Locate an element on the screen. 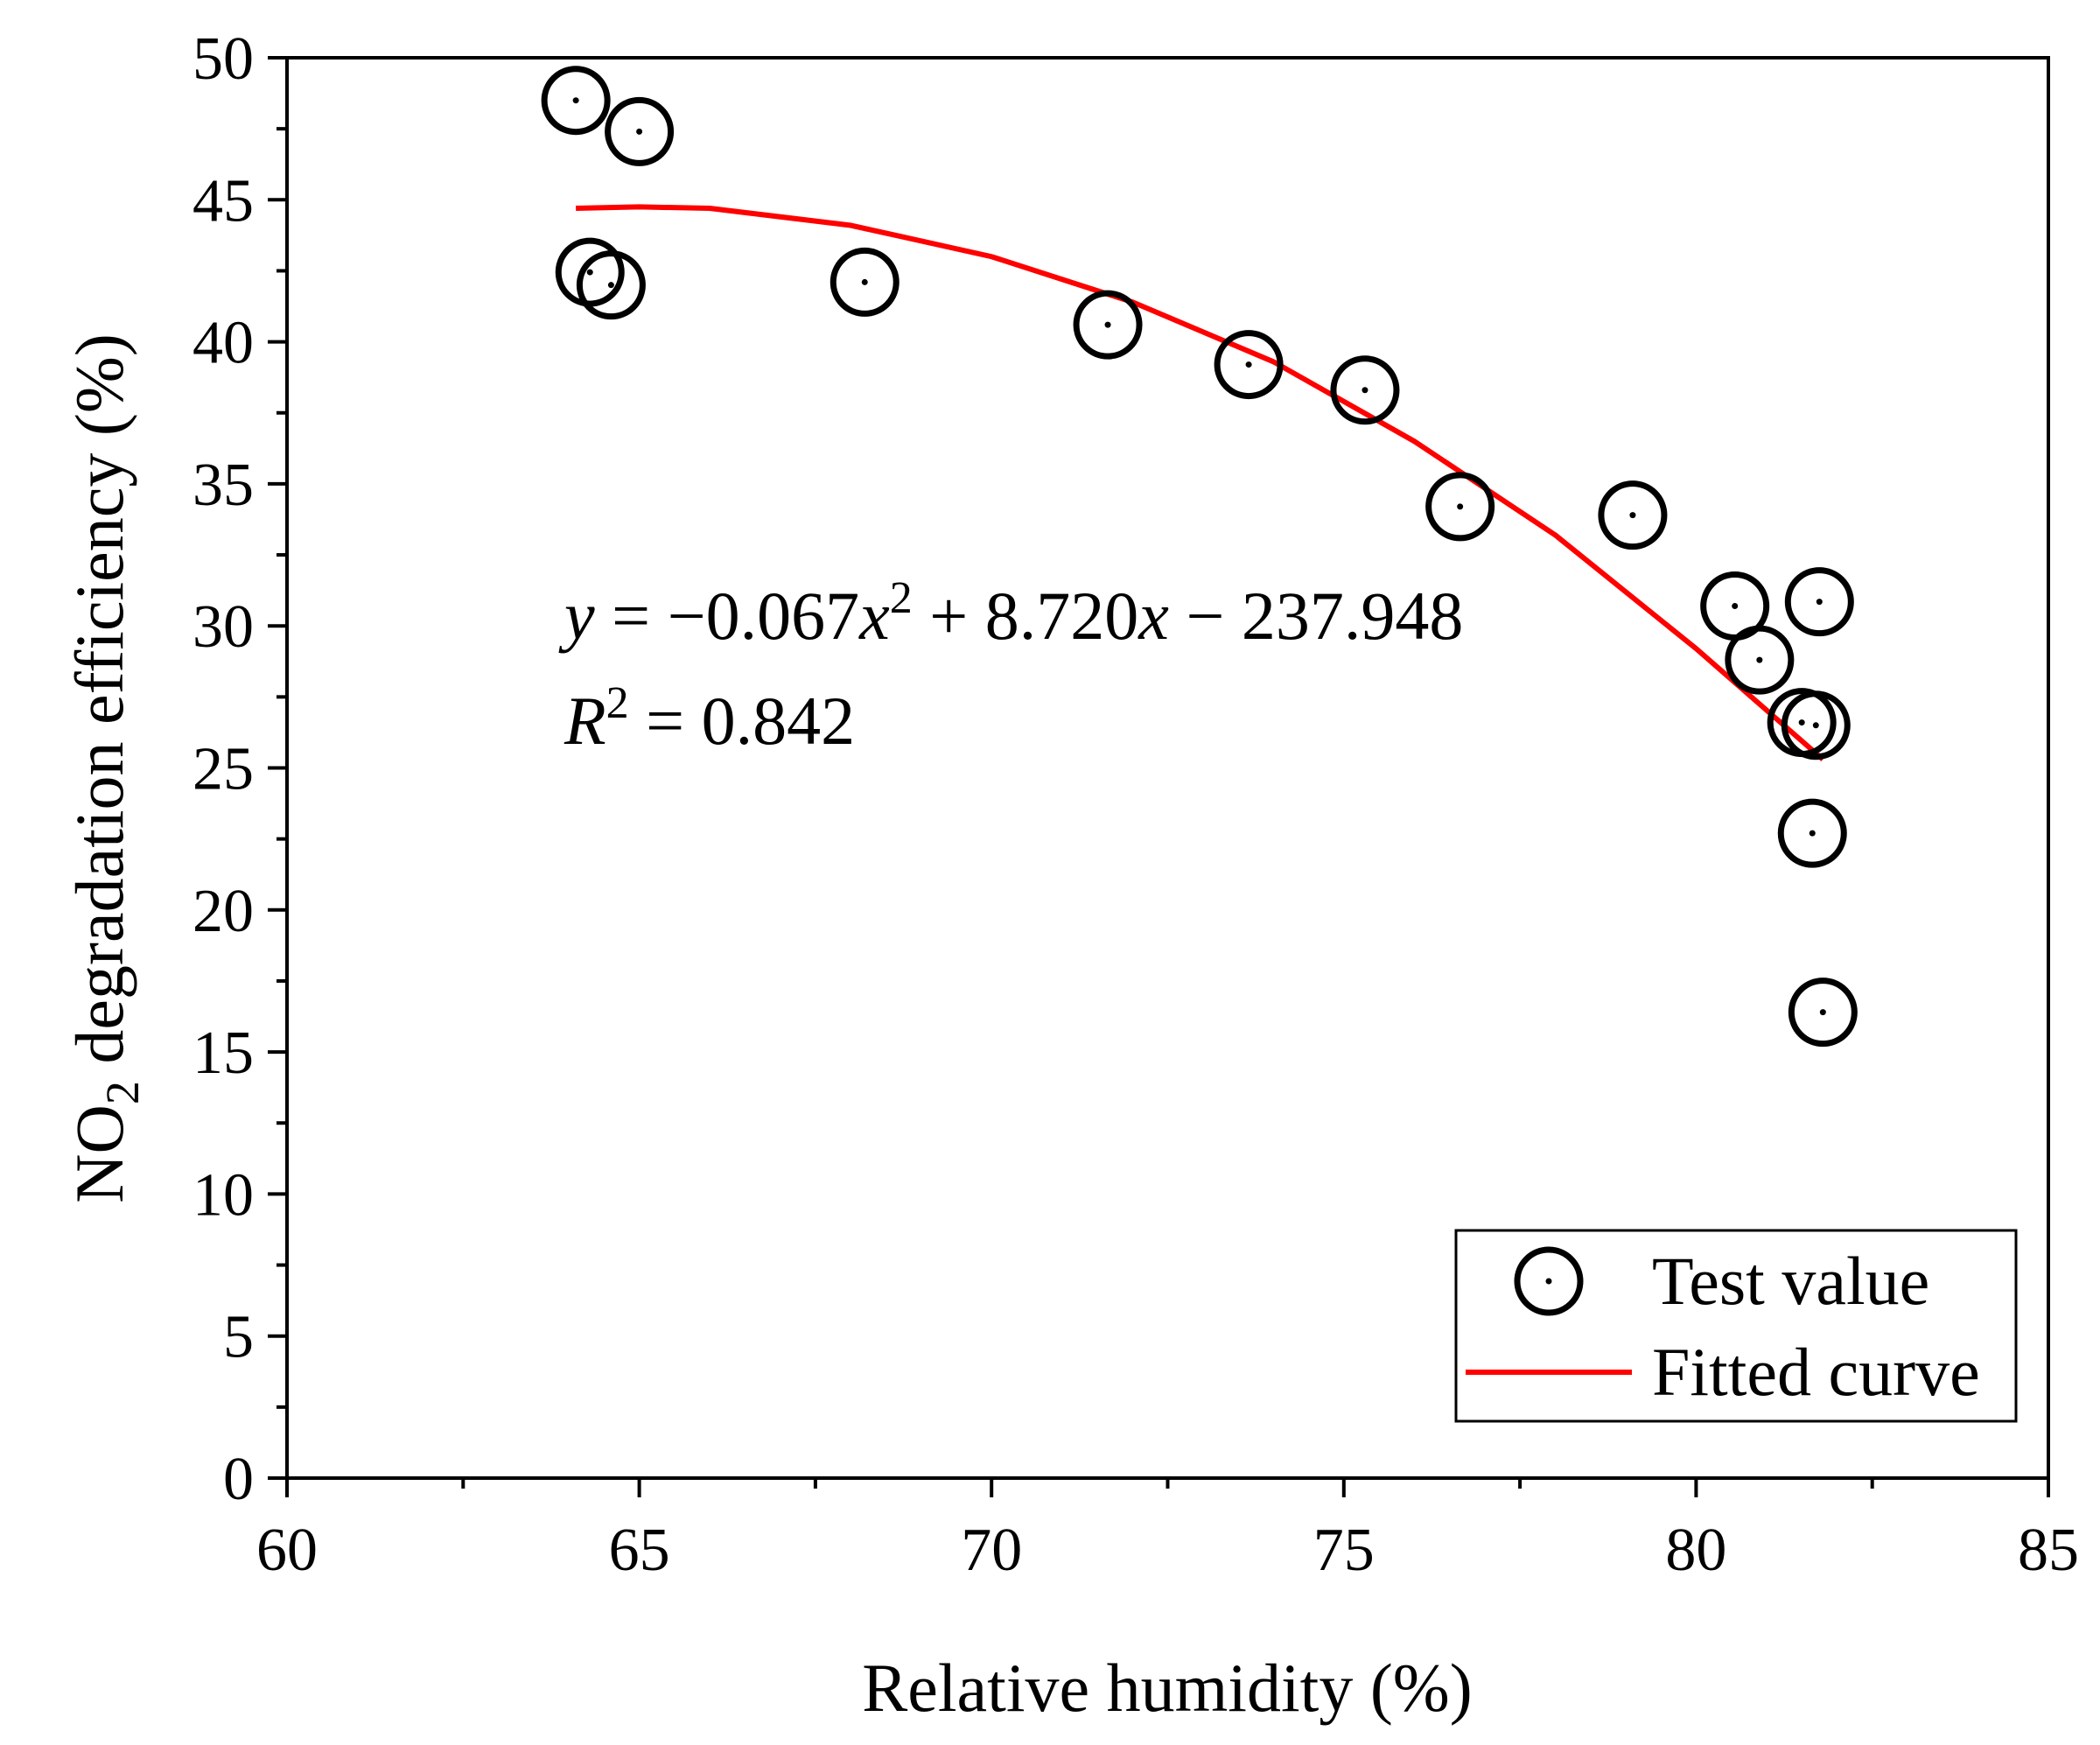 This screenshot has height=1745, width=2100. legend-circle-marker-icon is located at coordinates (1549, 1281).